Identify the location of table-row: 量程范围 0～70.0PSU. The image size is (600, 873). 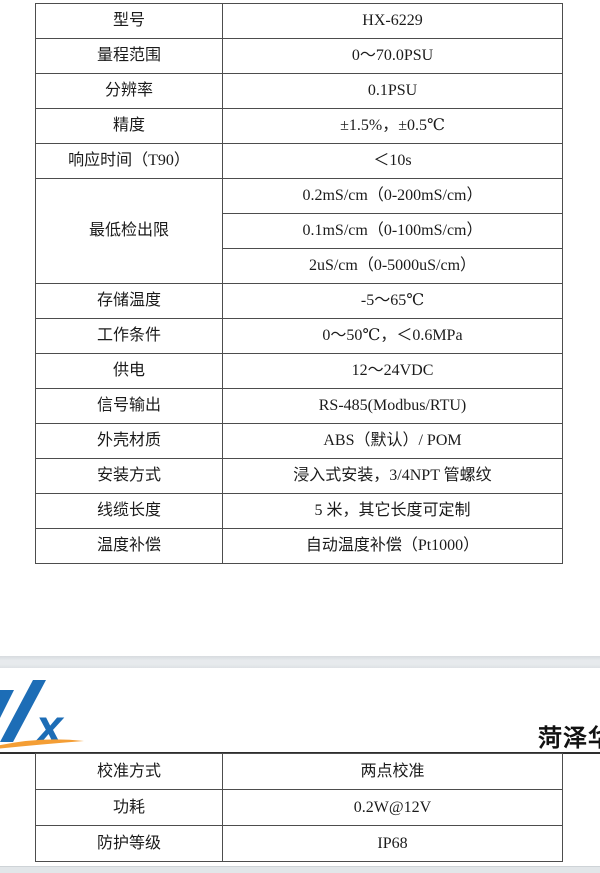
(299, 56).